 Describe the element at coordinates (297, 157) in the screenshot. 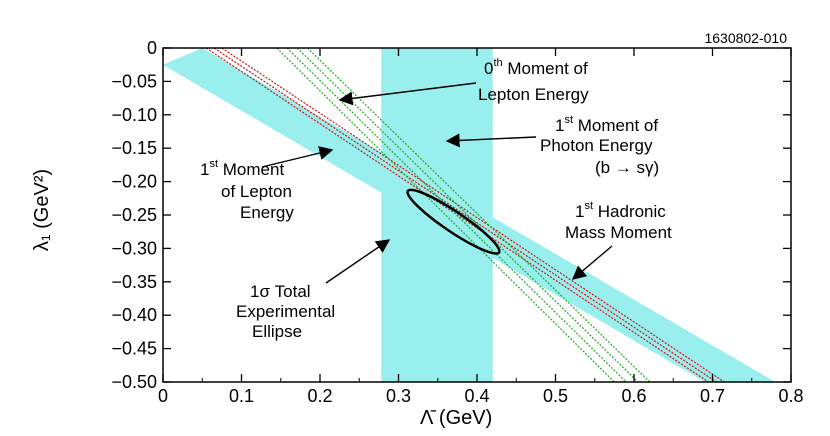

I see `arrow-first-lepton` at that location.